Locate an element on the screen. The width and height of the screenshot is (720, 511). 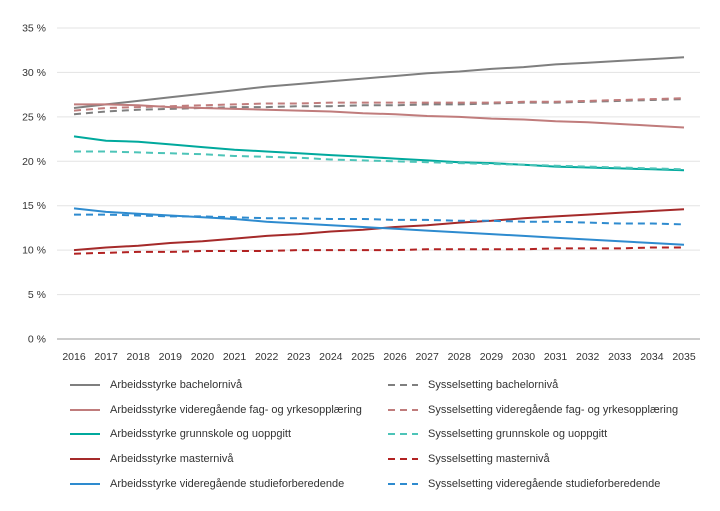
x-tick-label: 2029 is located at coordinates (492, 357).